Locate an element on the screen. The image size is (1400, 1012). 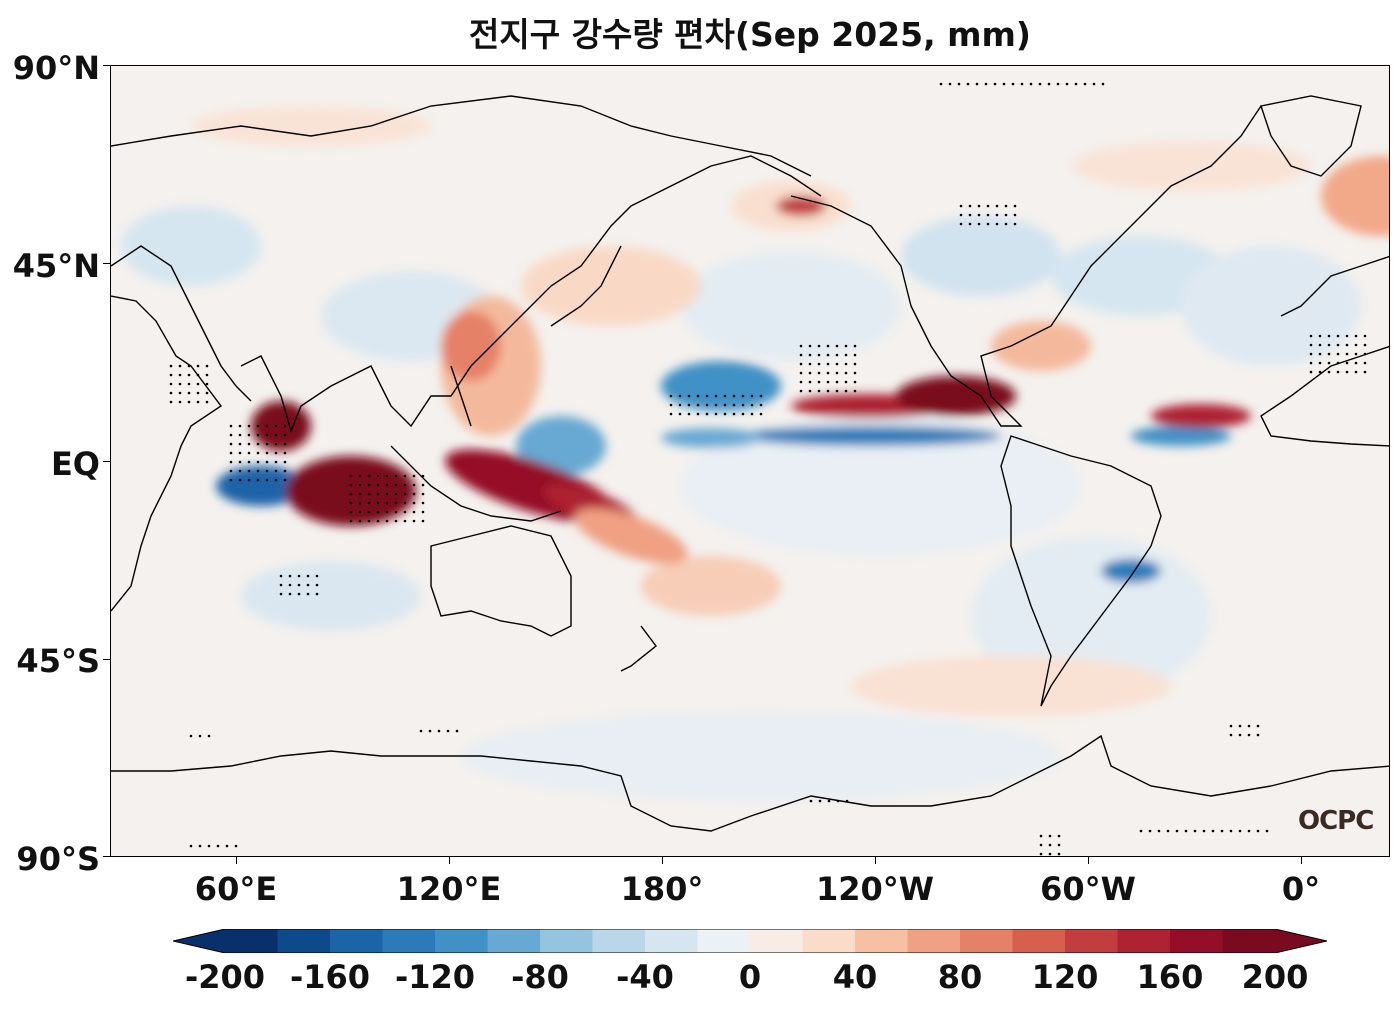
lat-tick is located at coordinates (106, 856).